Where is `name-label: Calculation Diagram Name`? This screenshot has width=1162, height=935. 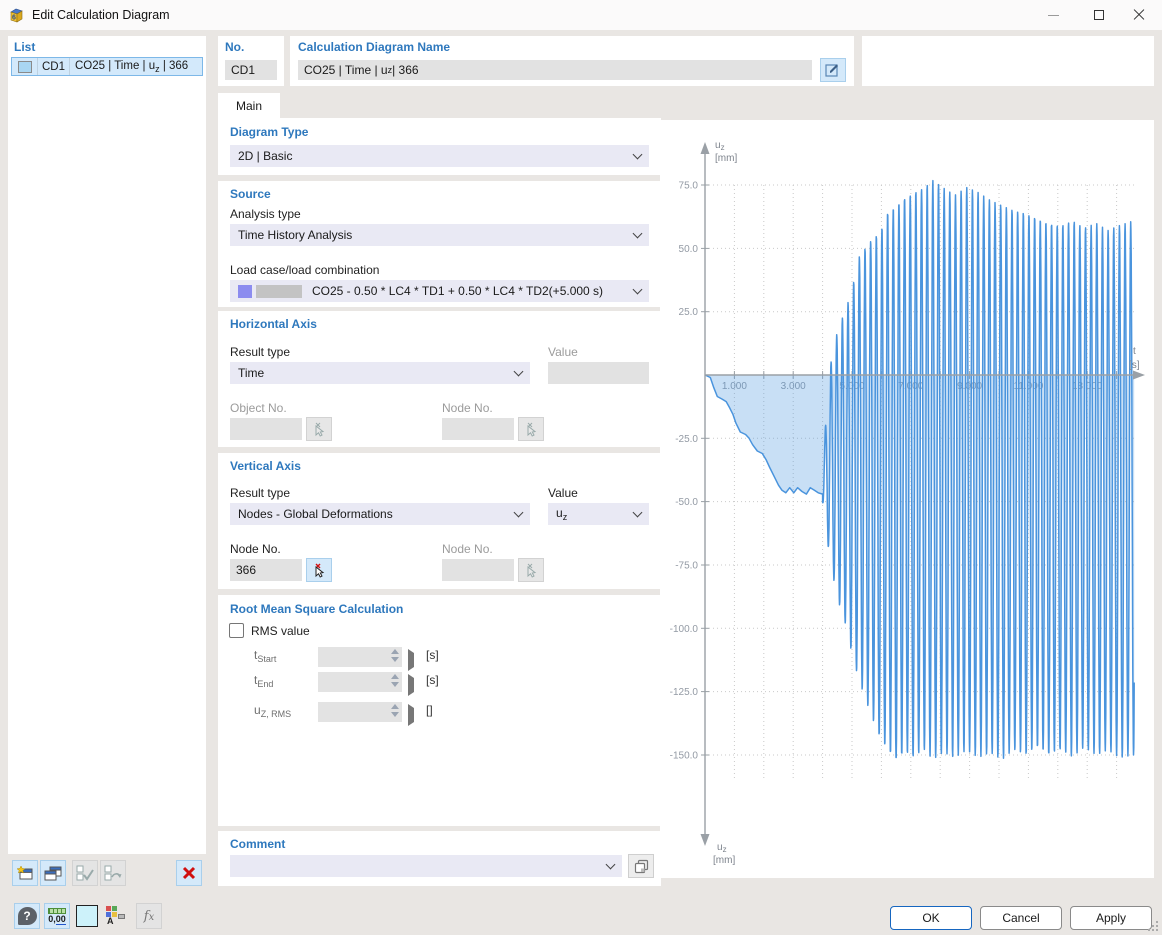
name-label: Calculation Diagram Name is located at coordinates (374, 47).